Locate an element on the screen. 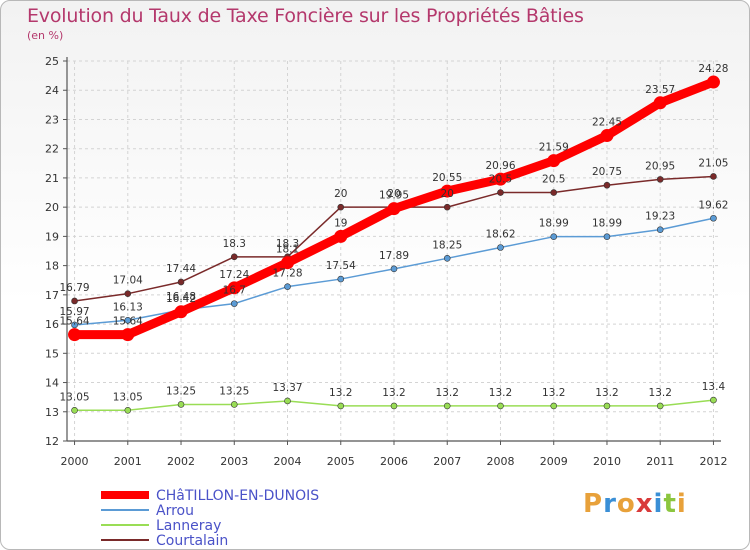 Image resolution: width=750 pixels, height=550 pixels. legend-label: Courtalain is located at coordinates (192, 541).